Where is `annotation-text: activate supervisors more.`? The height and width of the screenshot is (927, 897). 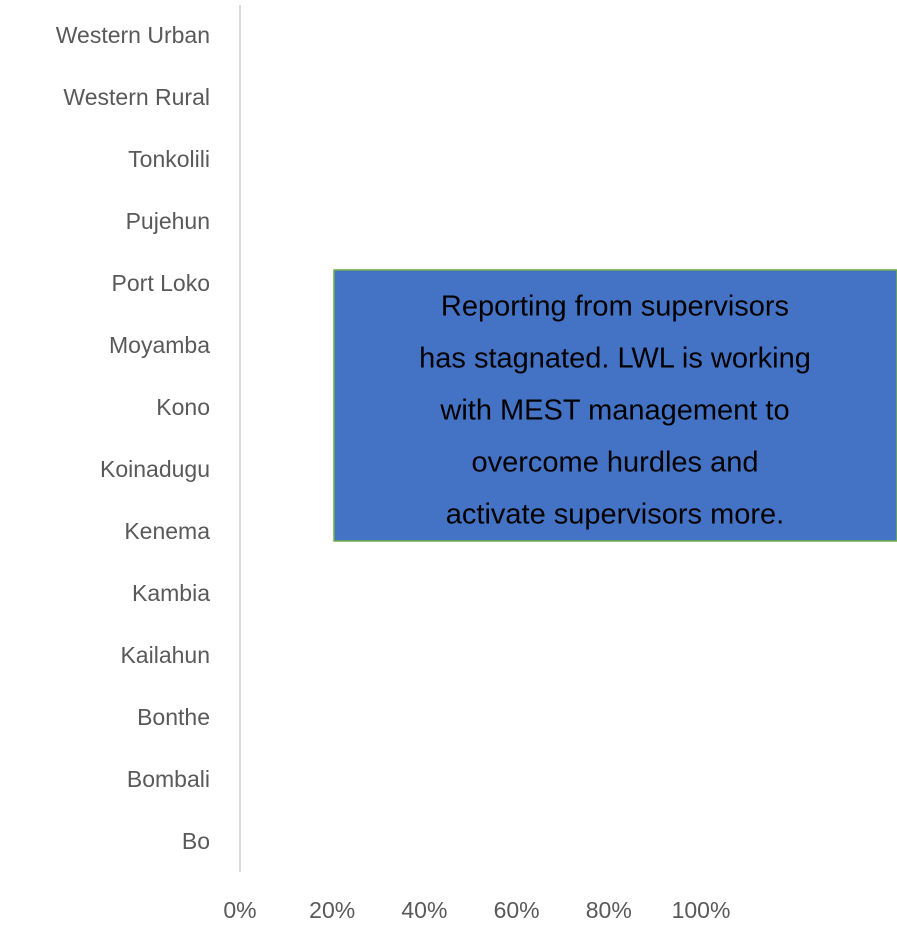 annotation-text: activate supervisors more. is located at coordinates (615, 515).